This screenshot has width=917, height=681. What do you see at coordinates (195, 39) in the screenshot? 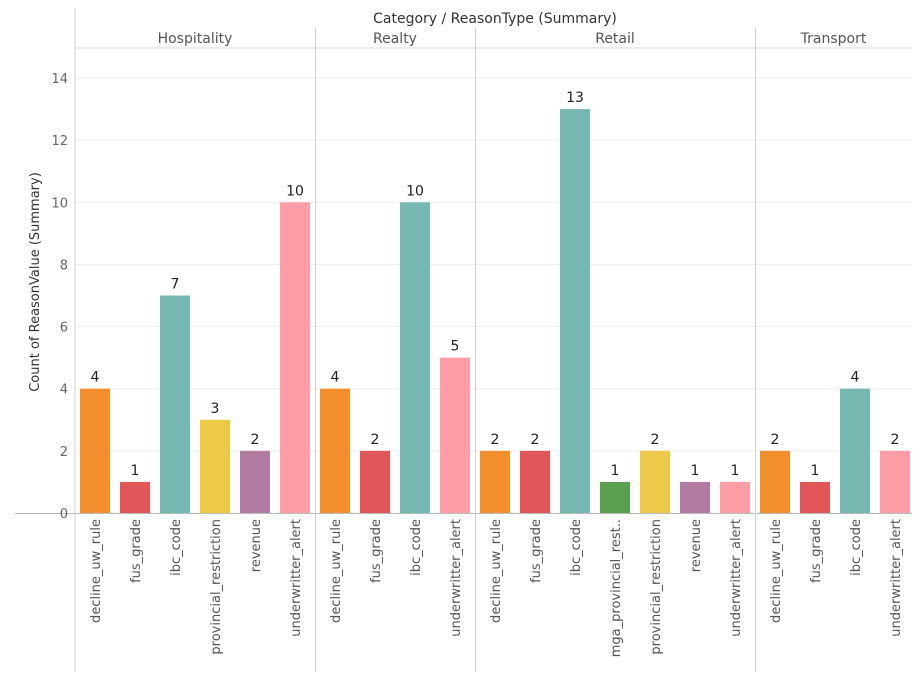
I see `category-header-hospitality: Hospitality` at bounding box center [195, 39].